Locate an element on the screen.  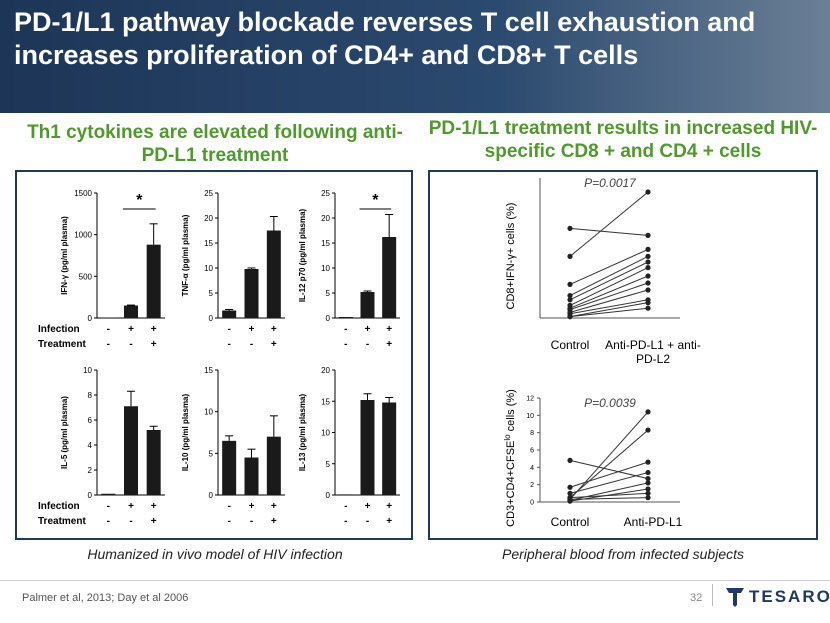
y-tick-label: 25 is located at coordinates (325, 193).